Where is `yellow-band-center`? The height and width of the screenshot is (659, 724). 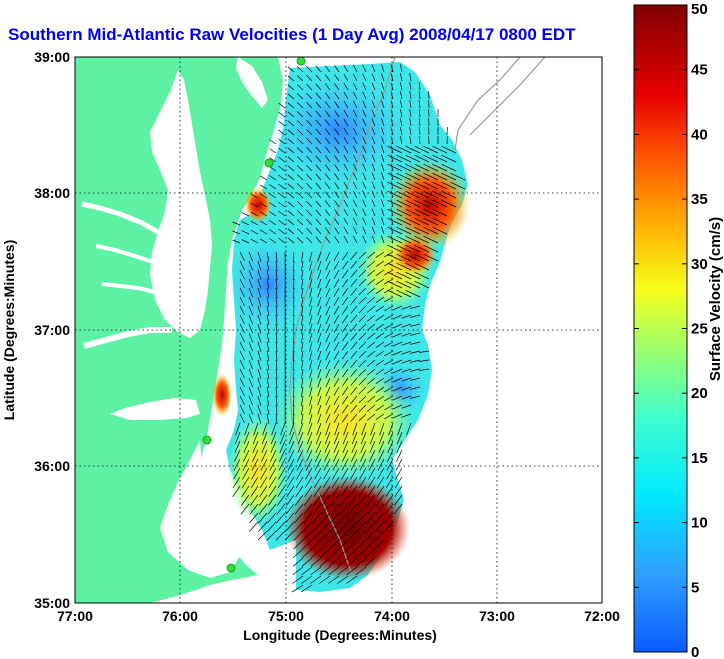 yellow-band-center is located at coordinates (345, 420).